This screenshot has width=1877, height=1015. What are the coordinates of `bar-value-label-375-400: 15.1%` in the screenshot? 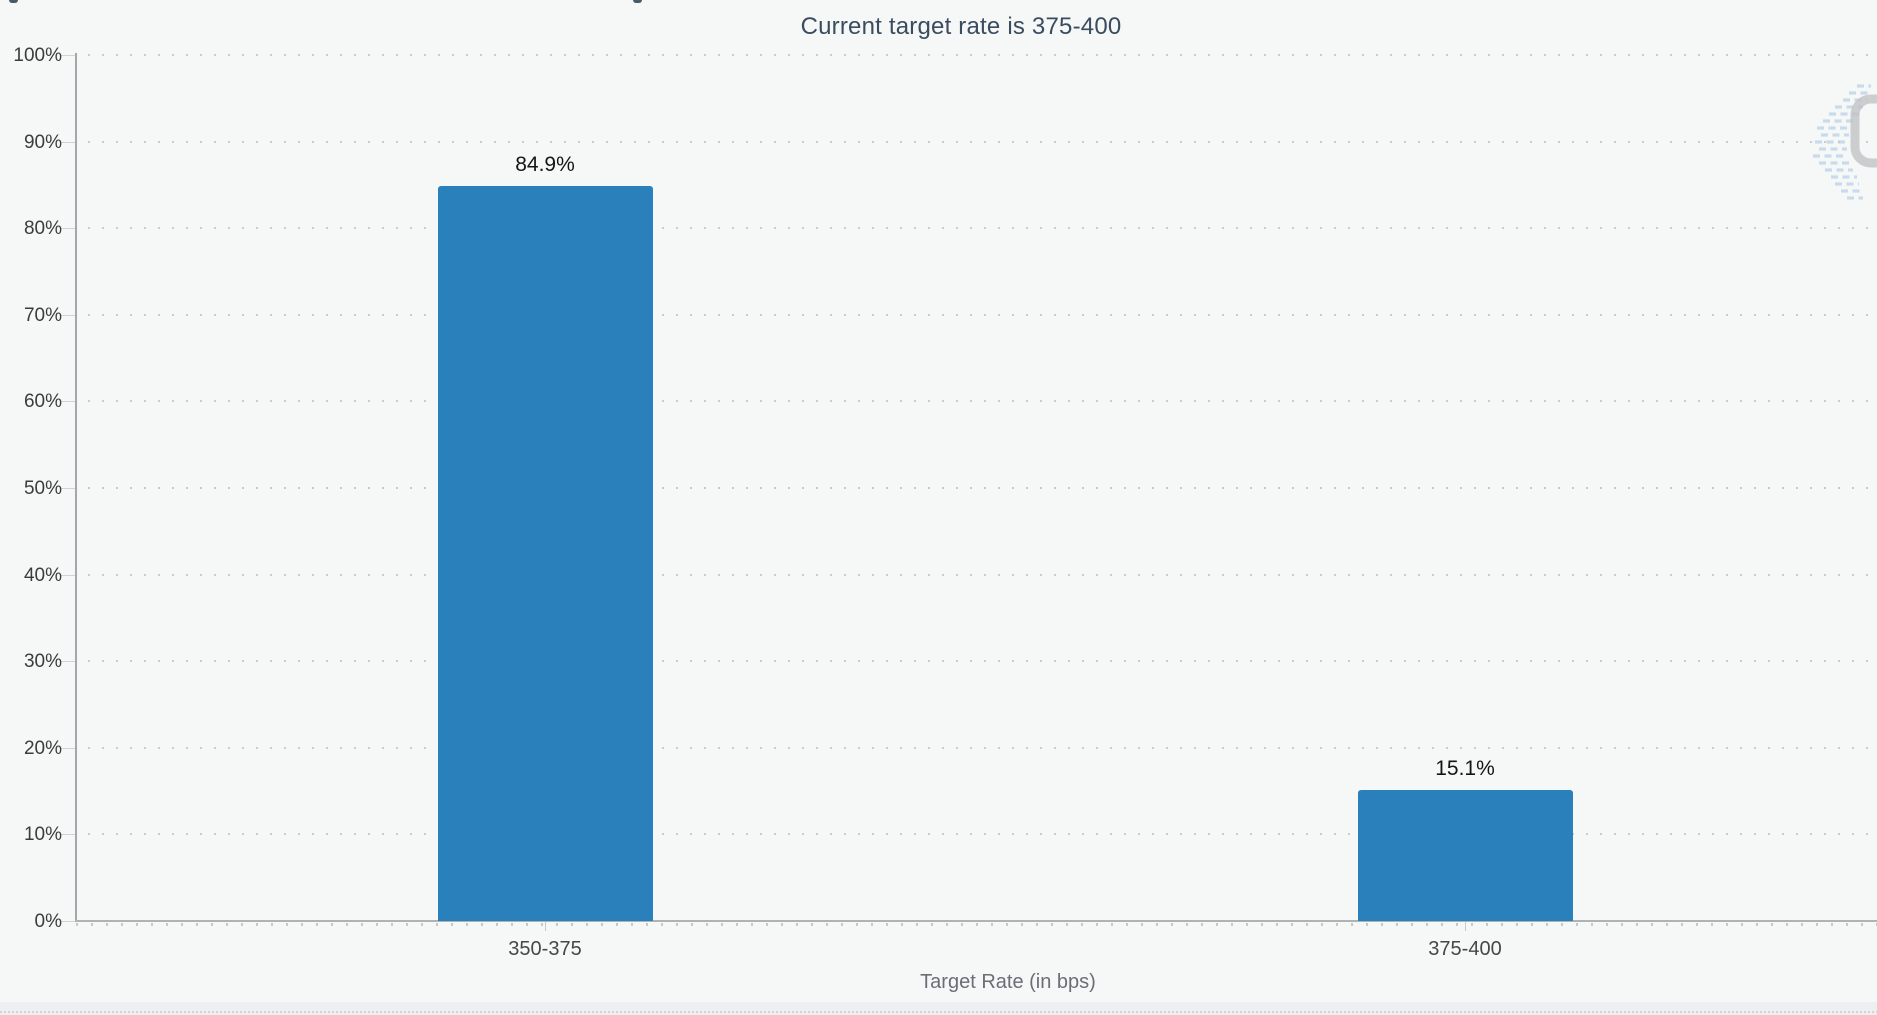 It's located at (1465, 769).